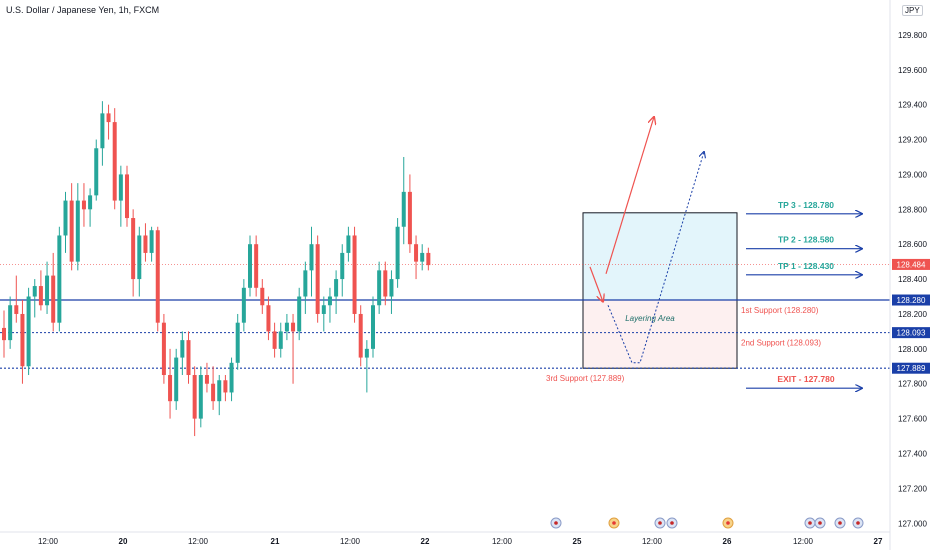 Image resolution: width=932 pixels, height=550 pixels. What do you see at coordinates (806, 205) in the screenshot?
I see `target-label: TP 3 - 128.780` at bounding box center [806, 205].